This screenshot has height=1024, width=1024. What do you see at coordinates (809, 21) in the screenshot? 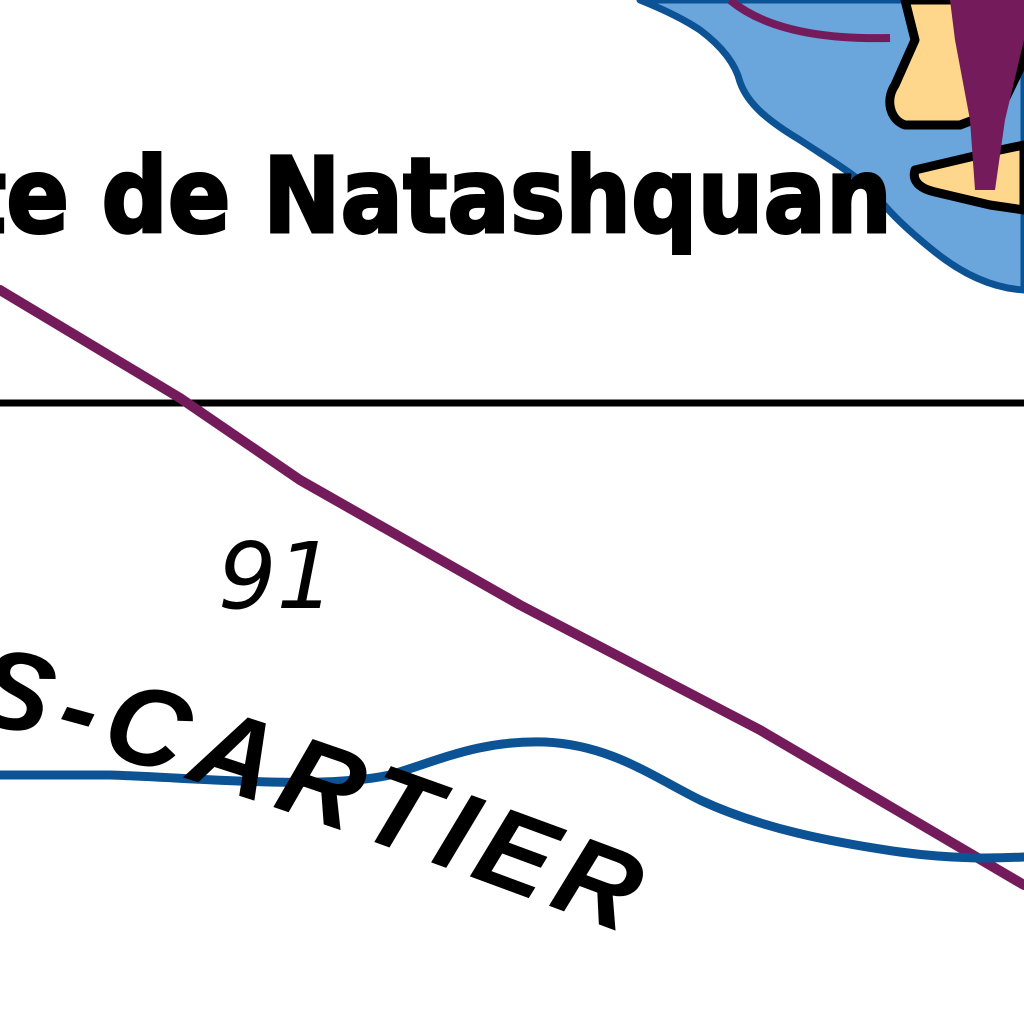
I see `boundary-curve-top` at bounding box center [809, 21].